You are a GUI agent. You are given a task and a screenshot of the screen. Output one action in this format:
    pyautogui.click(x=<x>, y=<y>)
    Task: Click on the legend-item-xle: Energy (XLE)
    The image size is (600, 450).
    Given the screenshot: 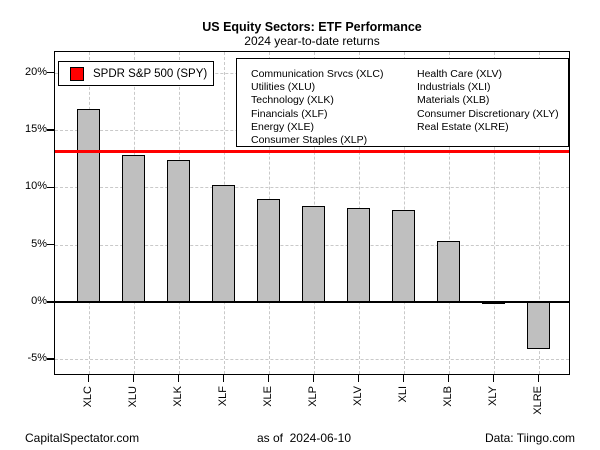 What is the action you would take?
    pyautogui.click(x=283, y=126)
    